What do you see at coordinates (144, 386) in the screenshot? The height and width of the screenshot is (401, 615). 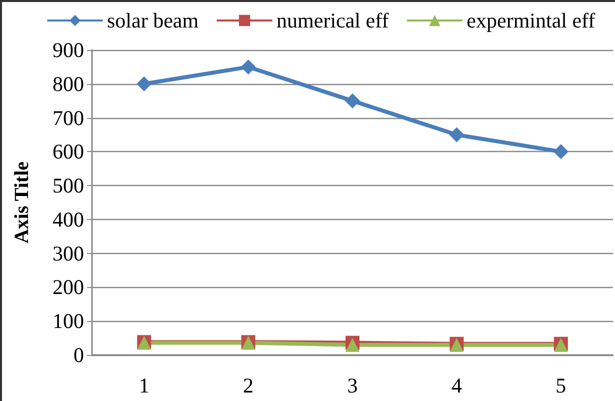 I see `x-tick-label: 1` at bounding box center [144, 386].